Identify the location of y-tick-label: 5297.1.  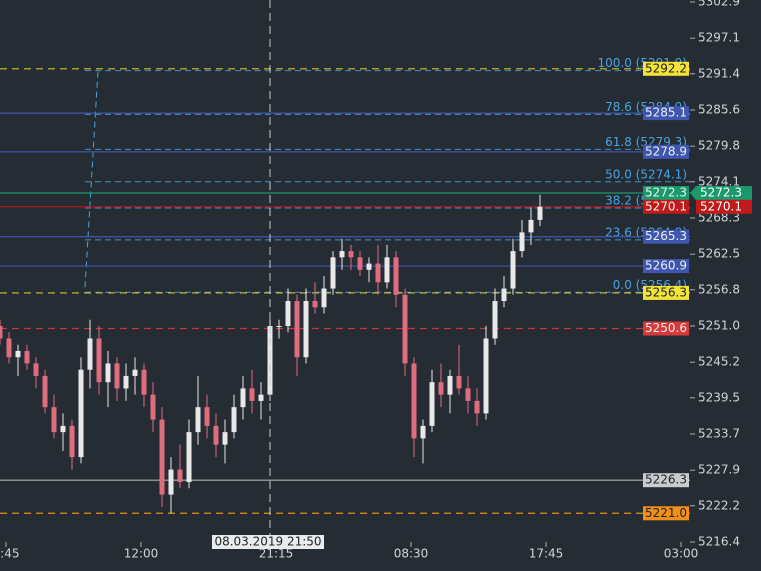
(719, 38).